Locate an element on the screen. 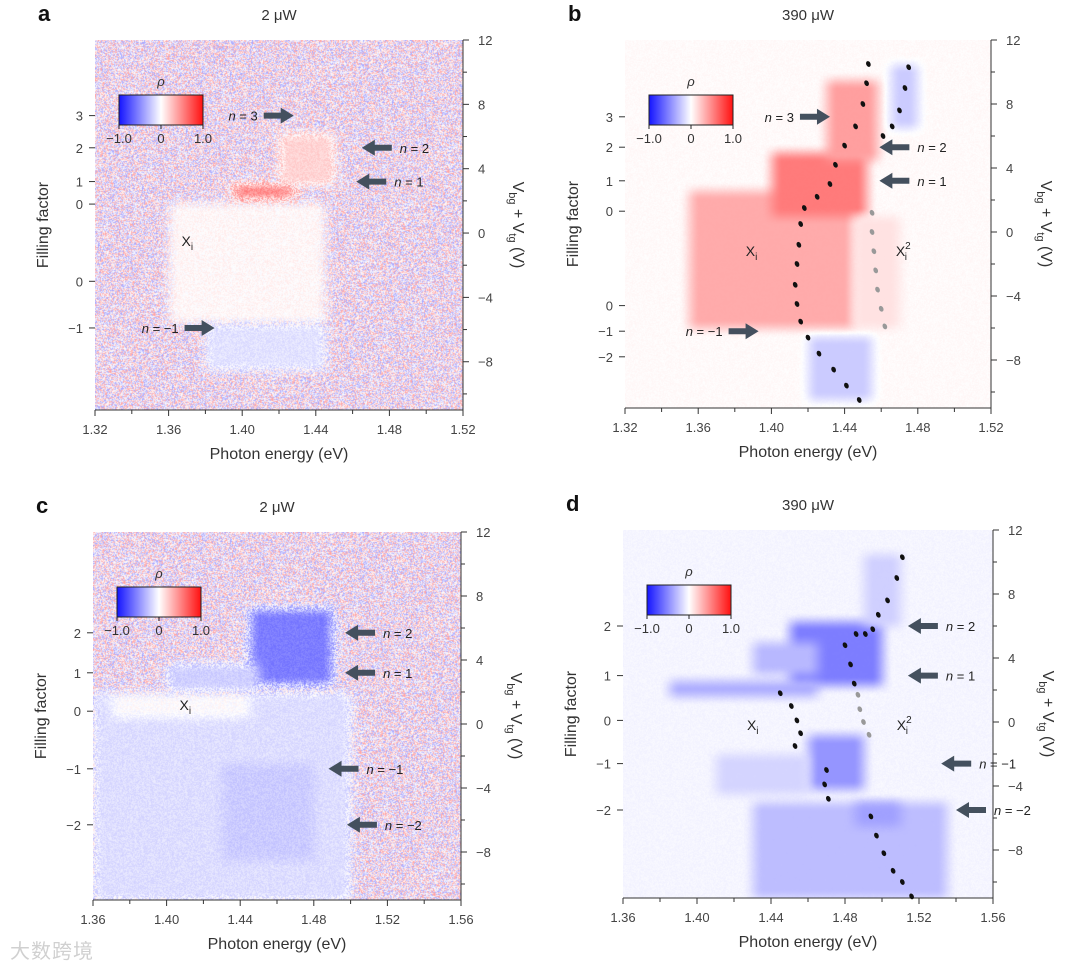 Image resolution: width=1080 pixels, height=970 pixels. annotation-label: n = −2 is located at coordinates (1012, 810).